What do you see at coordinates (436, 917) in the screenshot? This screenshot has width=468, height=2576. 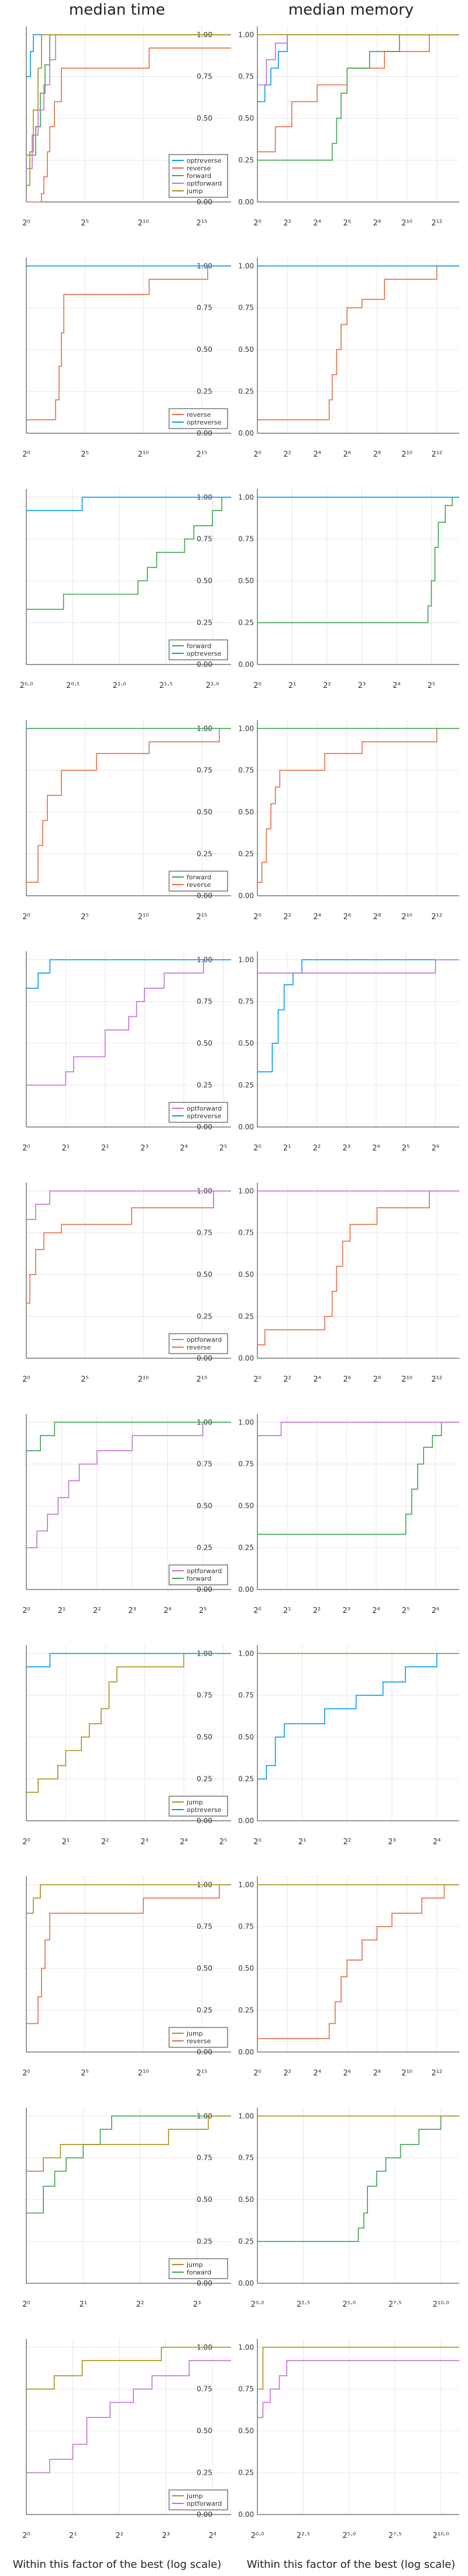 I see `x-tick-label: 2¹²` at bounding box center [436, 917].